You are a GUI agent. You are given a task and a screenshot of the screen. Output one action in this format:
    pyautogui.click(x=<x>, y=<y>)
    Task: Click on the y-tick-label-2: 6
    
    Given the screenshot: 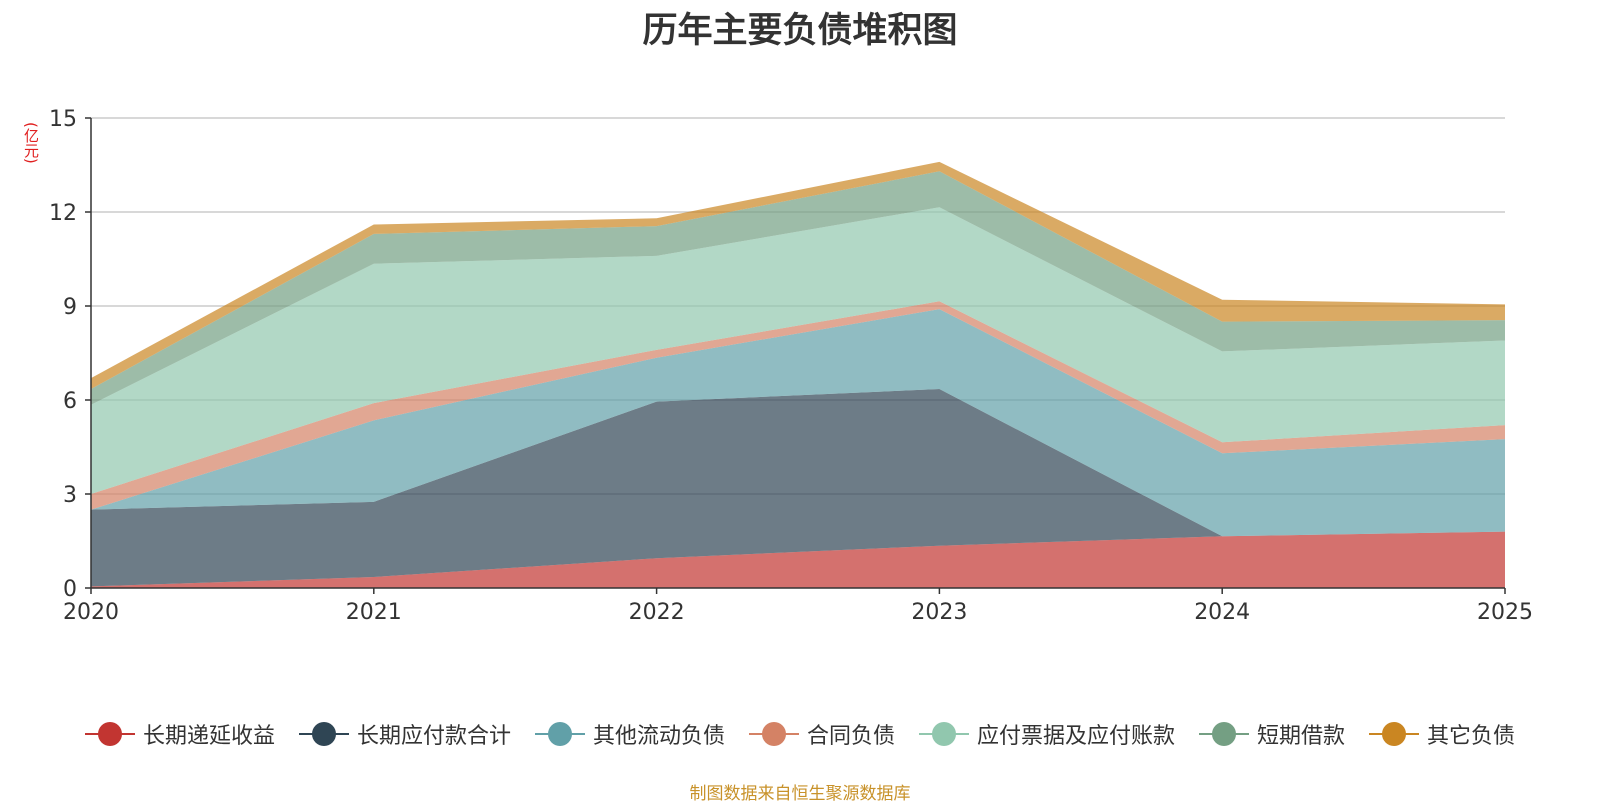 What is the action you would take?
    pyautogui.click(x=70, y=401)
    